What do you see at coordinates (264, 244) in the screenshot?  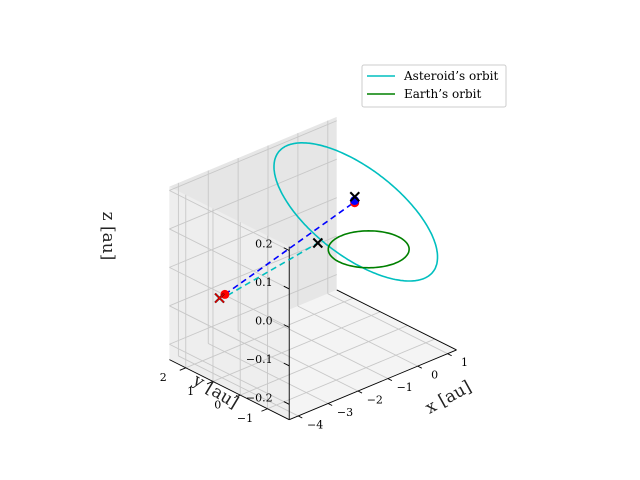 I see `z-tick-label: 0.2` at bounding box center [264, 244].